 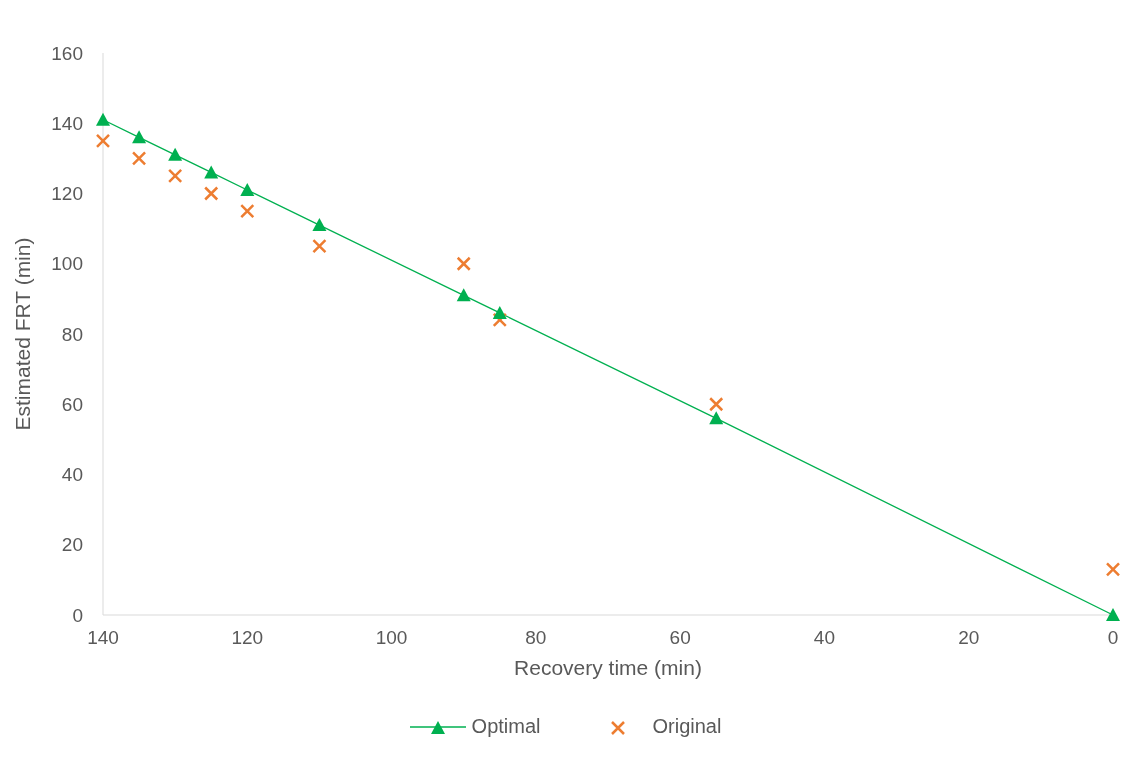 What do you see at coordinates (23, 334) in the screenshot?
I see `y-axis-title: Estimated FRT (min)` at bounding box center [23, 334].